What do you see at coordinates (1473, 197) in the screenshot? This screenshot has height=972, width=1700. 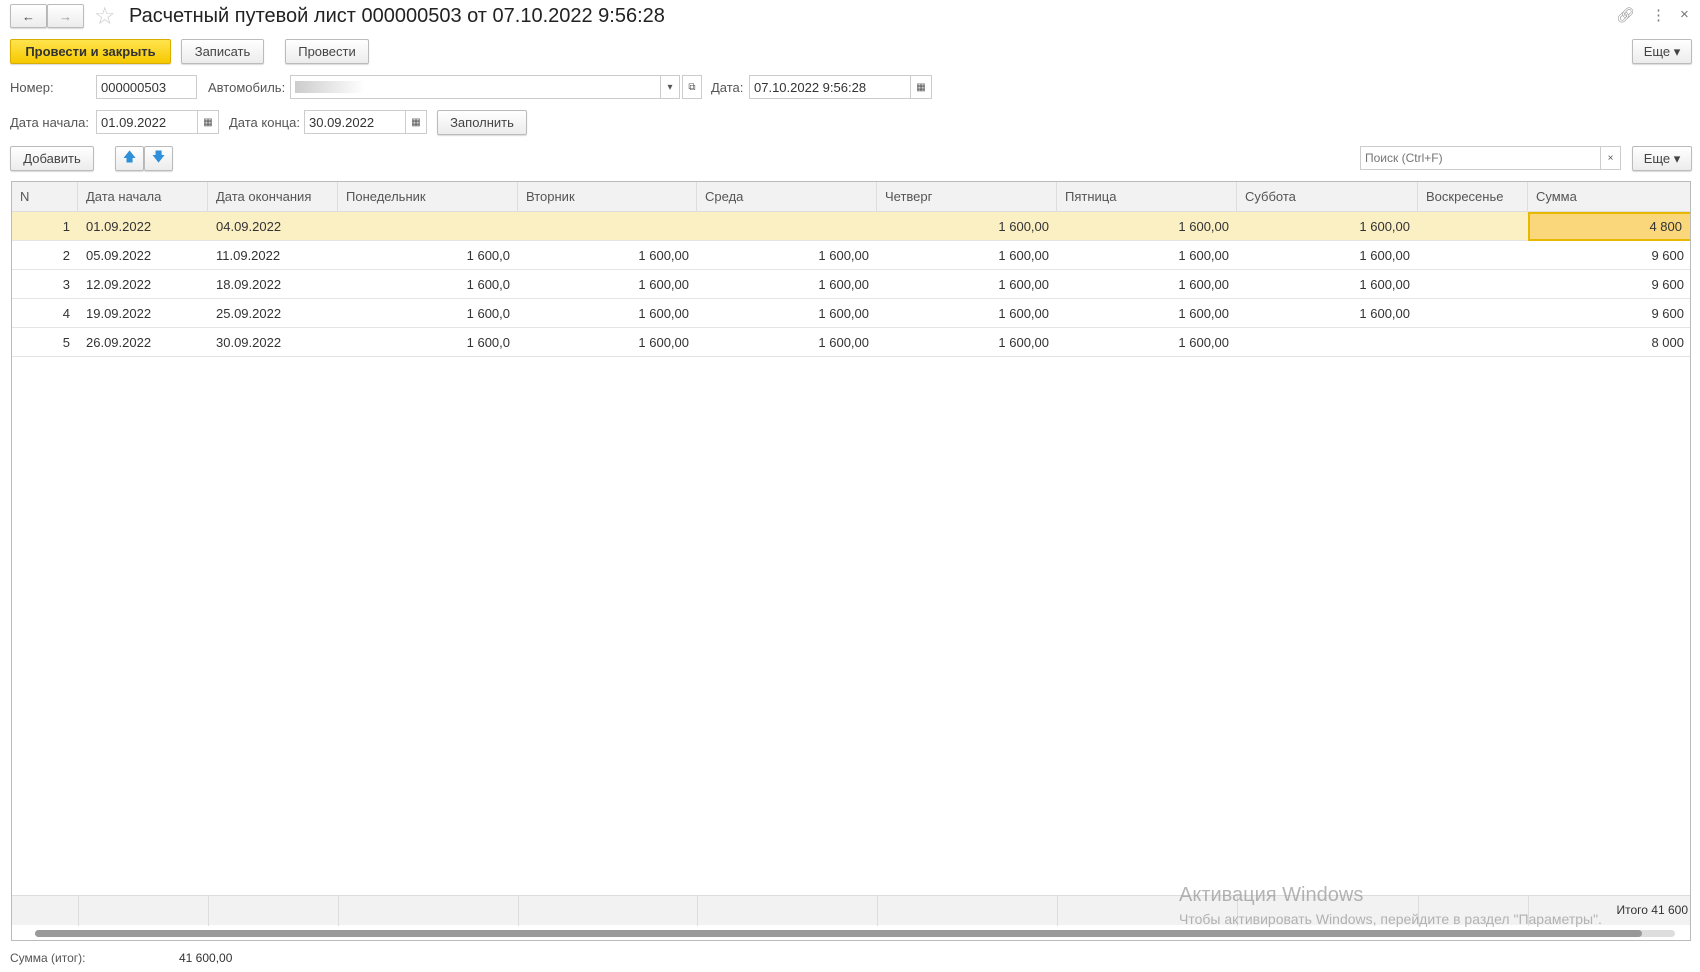 I see `column-header: Воскресенье` at bounding box center [1473, 197].